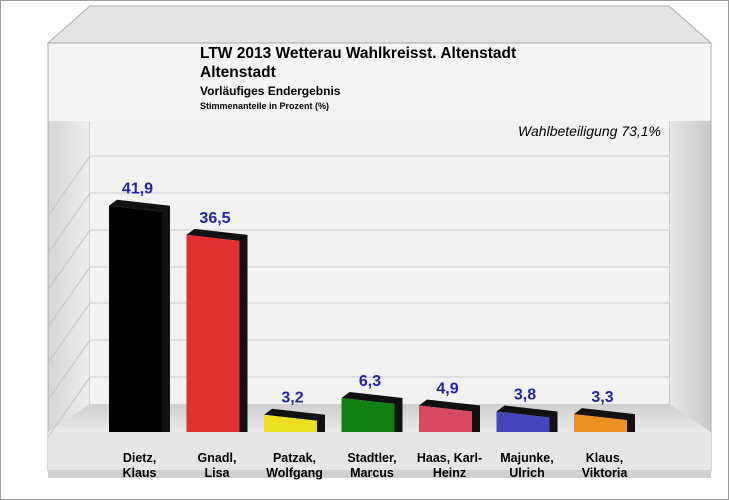  What do you see at coordinates (371, 458) in the screenshot?
I see `category-label: Stadtler,` at bounding box center [371, 458].